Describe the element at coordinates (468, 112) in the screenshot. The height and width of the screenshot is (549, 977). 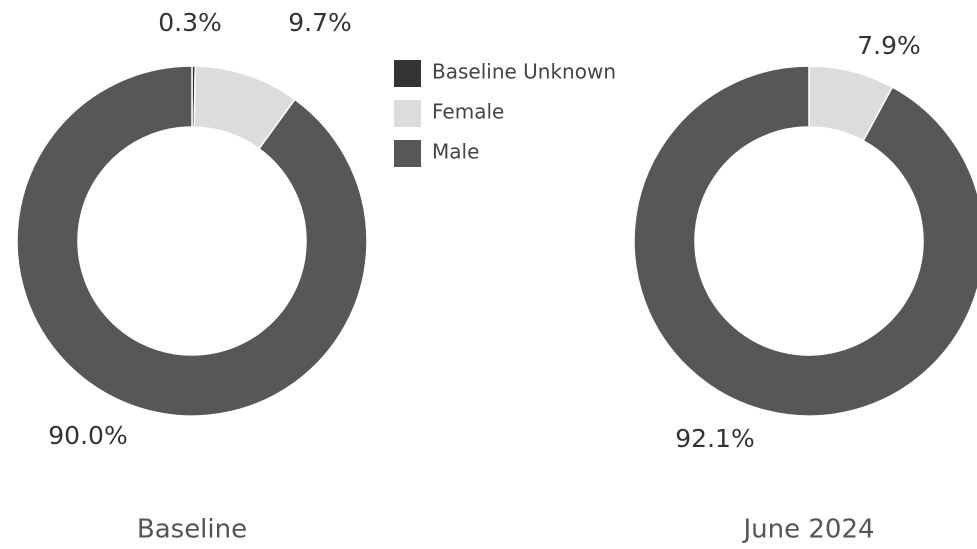
I see `legend-label: Female` at that location.